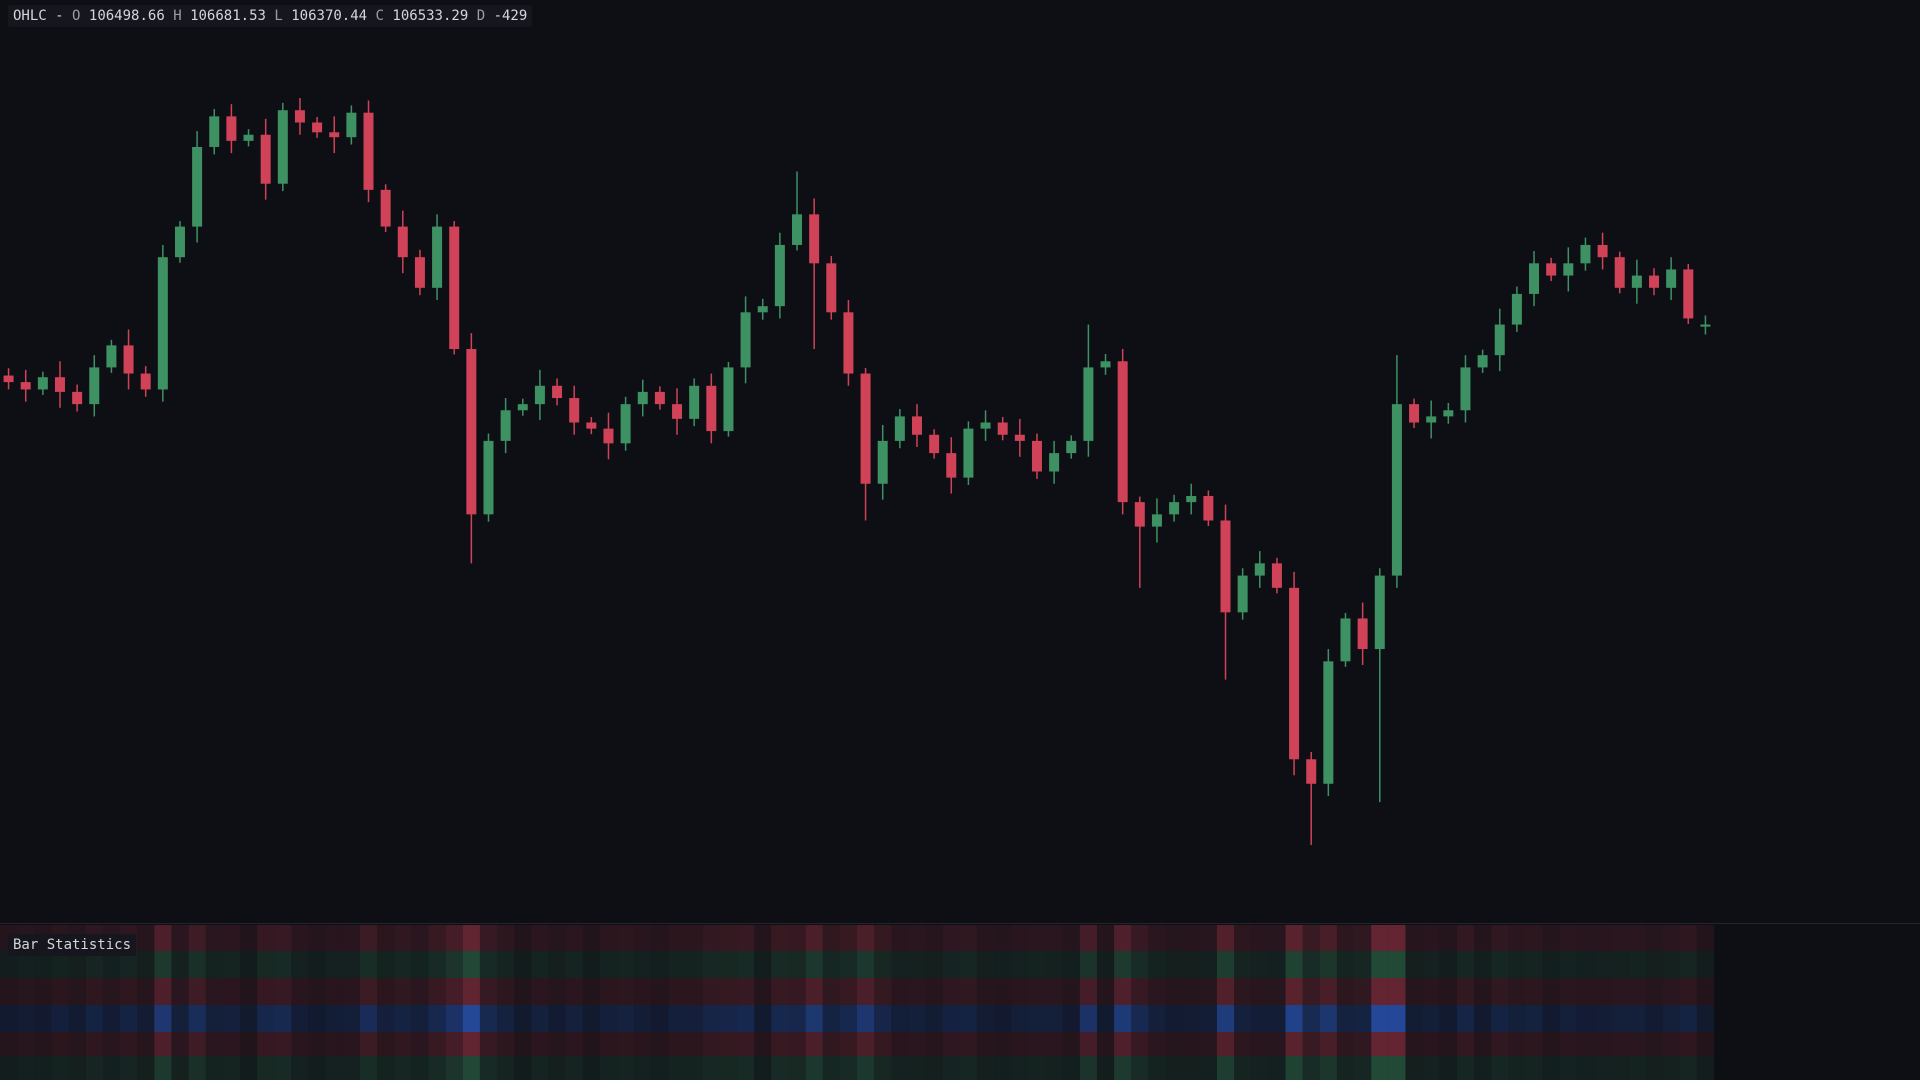  Describe the element at coordinates (38, 16) in the screenshot. I see `legend-label: OHLC -` at that location.